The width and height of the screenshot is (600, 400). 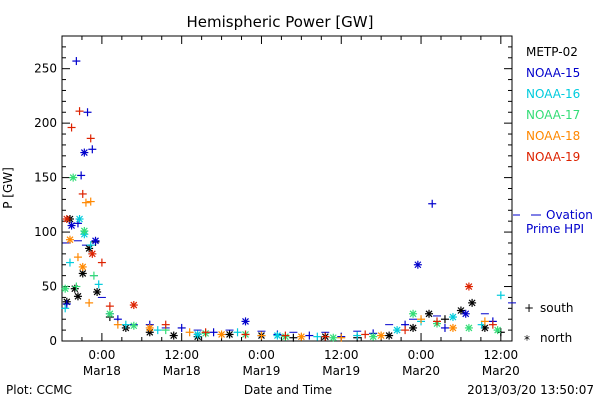 What do you see at coordinates (53, 341) in the screenshot?
I see `y-tick-label: 0` at bounding box center [53, 341].